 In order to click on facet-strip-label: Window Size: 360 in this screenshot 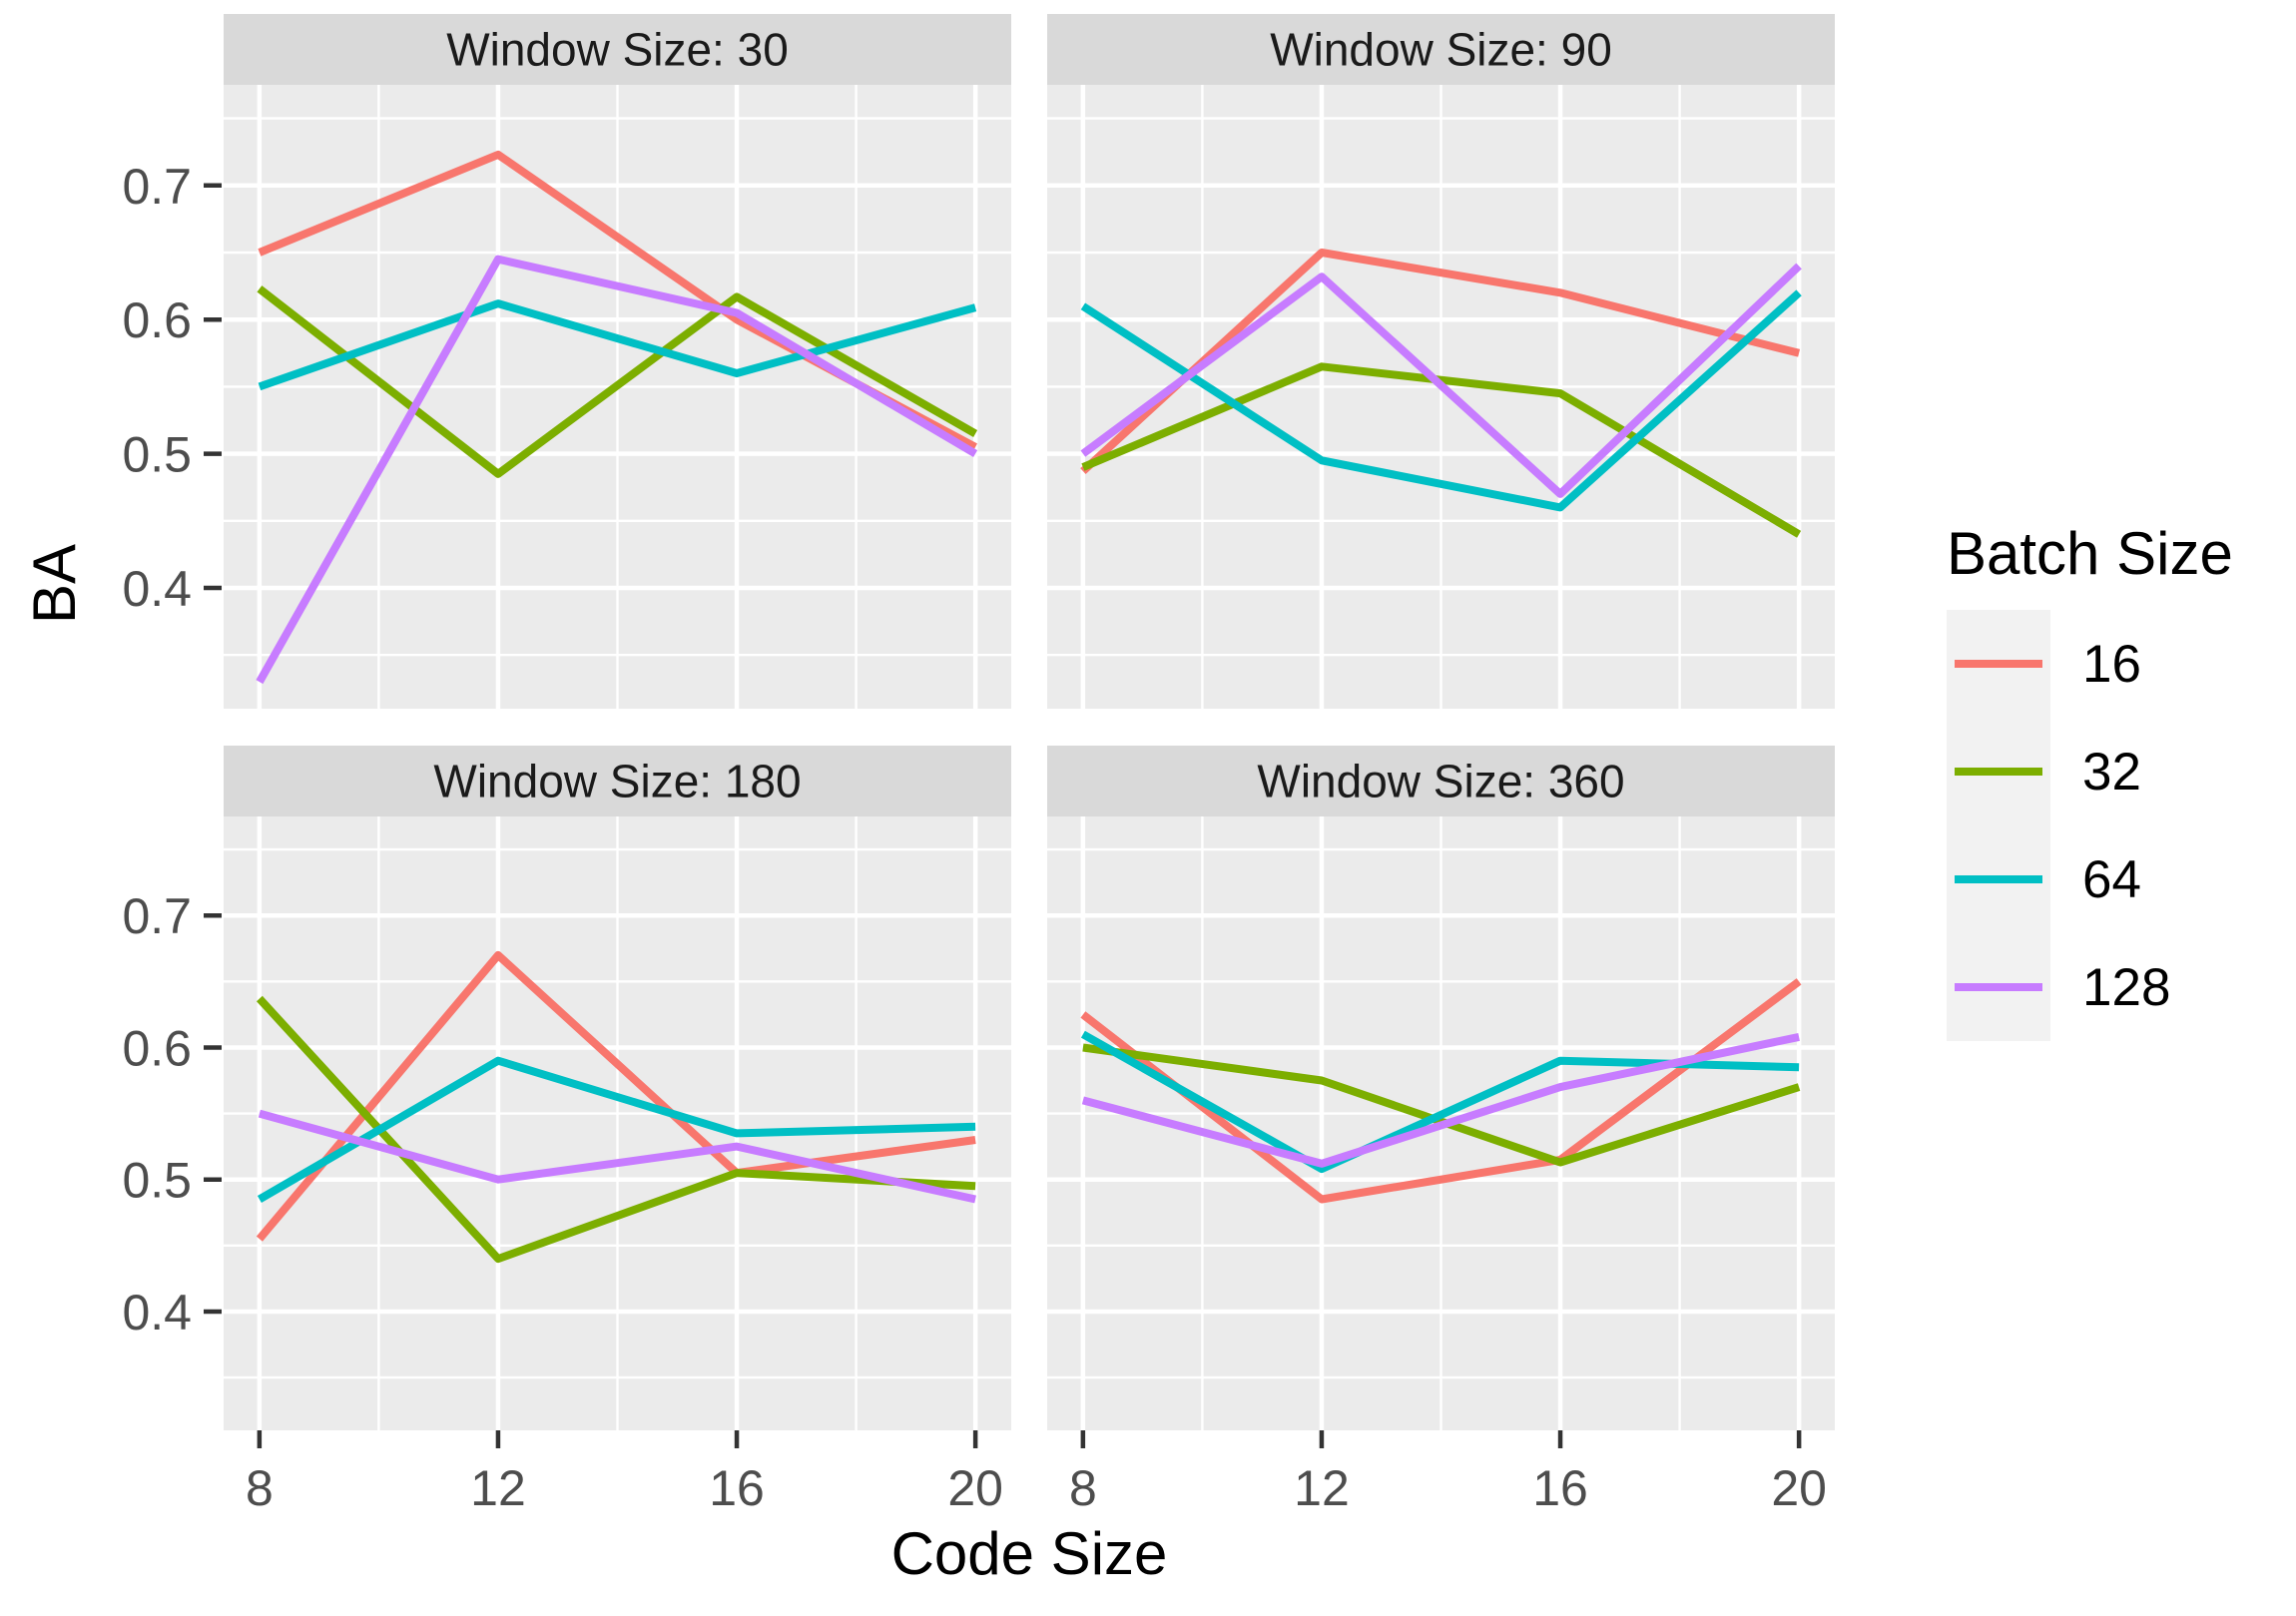, I will do `click(1441, 782)`.